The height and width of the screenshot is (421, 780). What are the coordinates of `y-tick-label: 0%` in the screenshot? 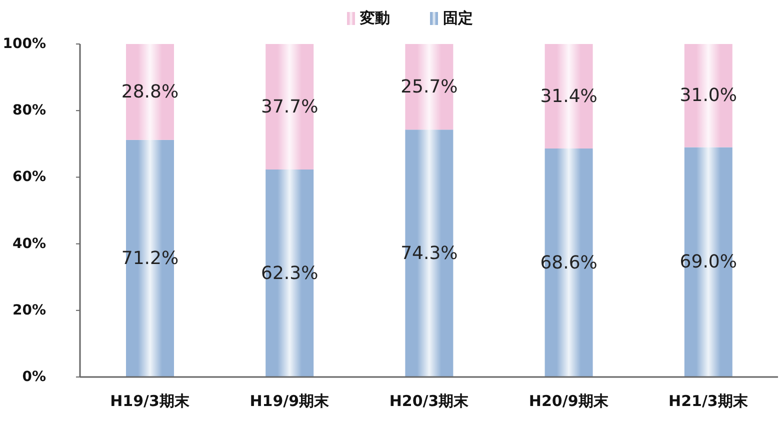 It's located at (34, 377).